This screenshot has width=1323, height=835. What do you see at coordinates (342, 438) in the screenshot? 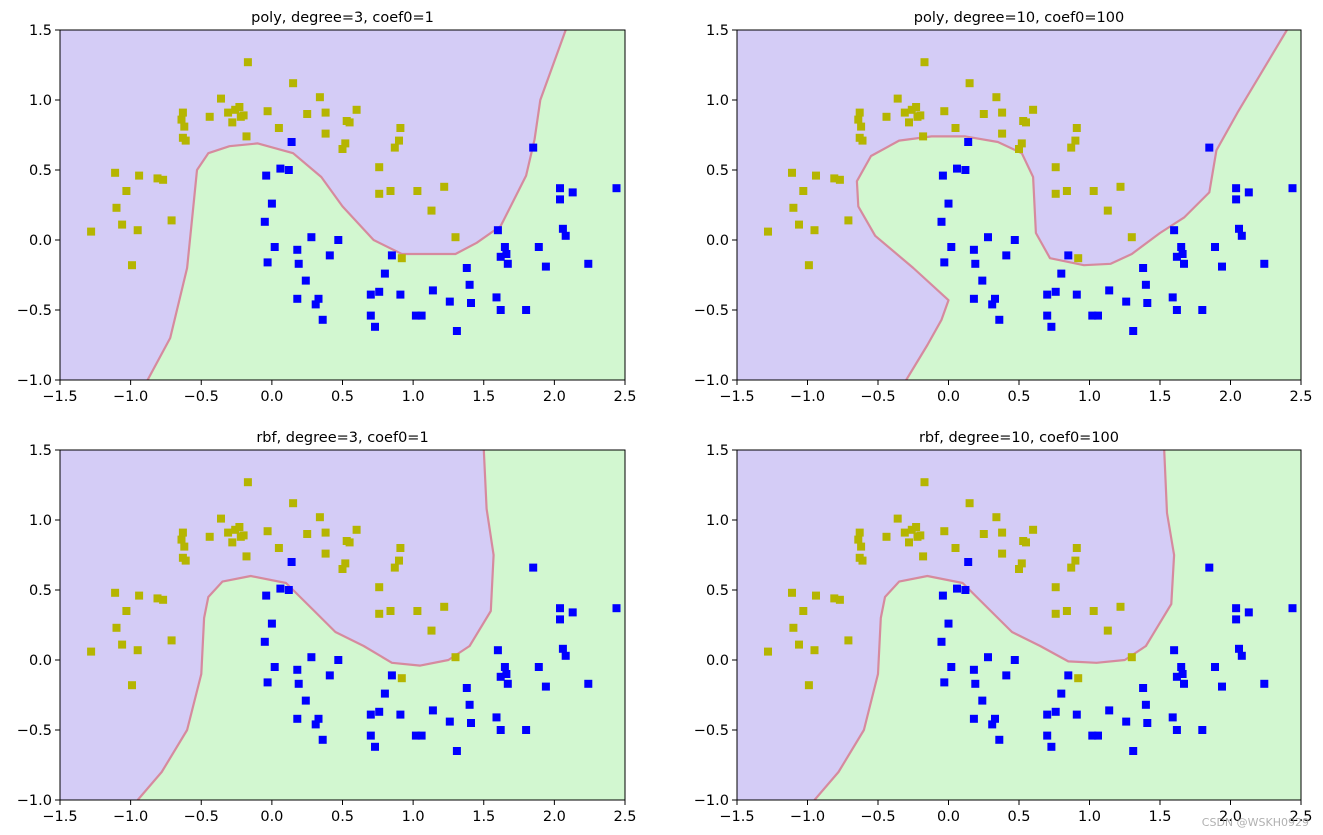
I see `subplot-title: rbf, degree=3, coef0=1` at bounding box center [342, 438].